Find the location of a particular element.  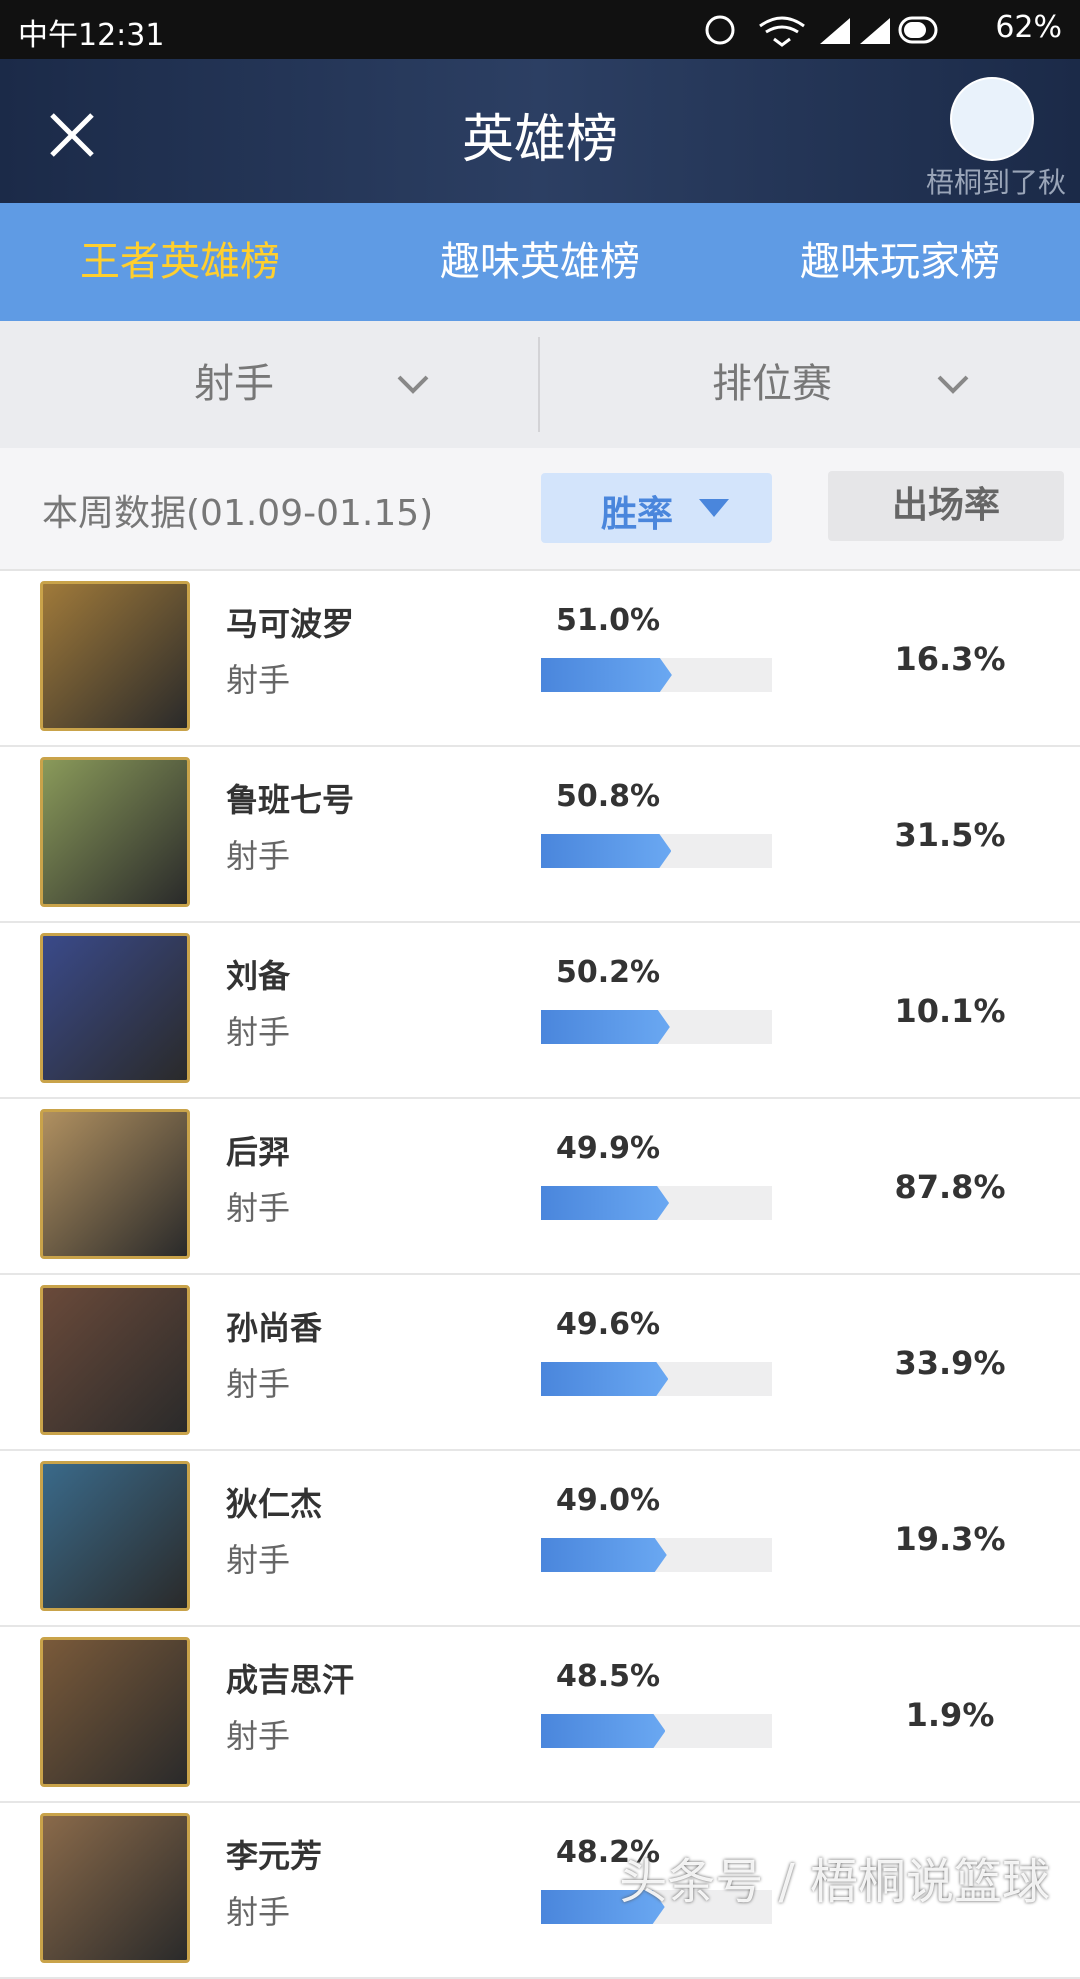

hero-name: 李元芳 is located at coordinates (274, 1856).